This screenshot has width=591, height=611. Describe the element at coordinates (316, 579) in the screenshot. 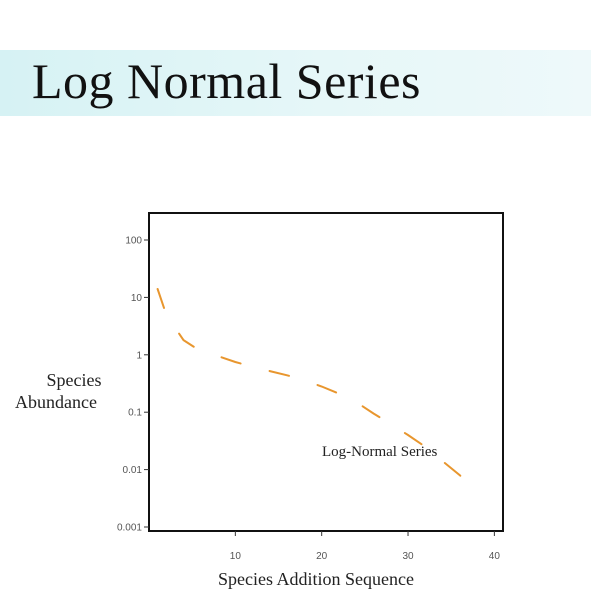

I see `x-axis-title: Species Addition Sequence` at that location.